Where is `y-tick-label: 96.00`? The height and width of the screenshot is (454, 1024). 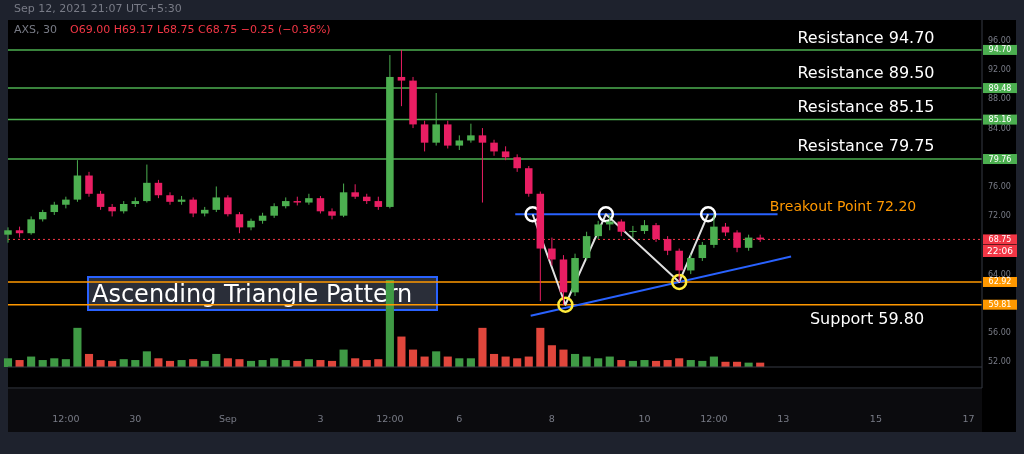
y-tick-label: 96.00 is located at coordinates (999, 40).